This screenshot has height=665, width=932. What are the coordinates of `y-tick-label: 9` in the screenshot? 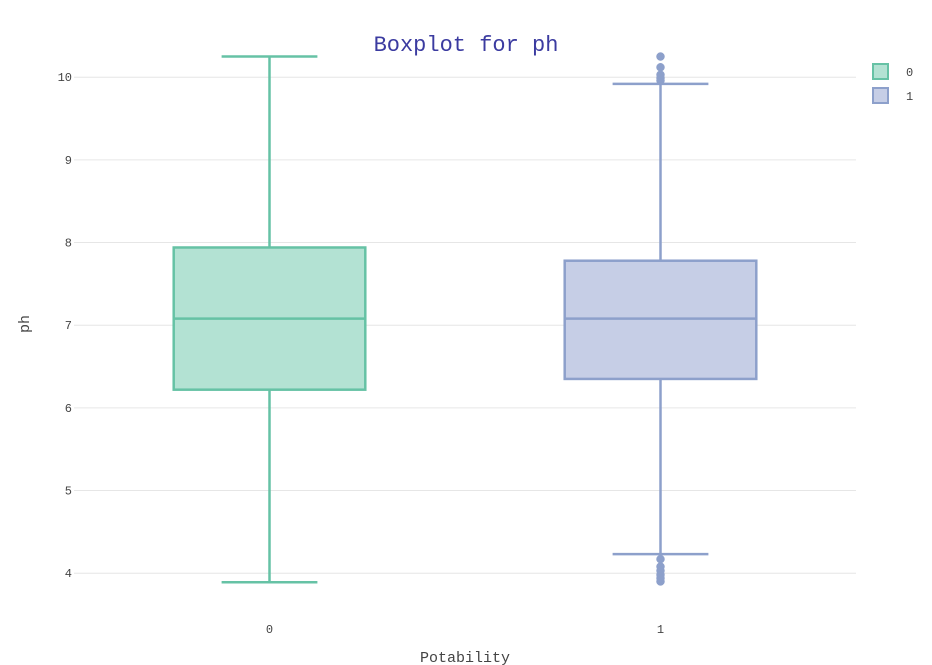 It's located at (68, 161).